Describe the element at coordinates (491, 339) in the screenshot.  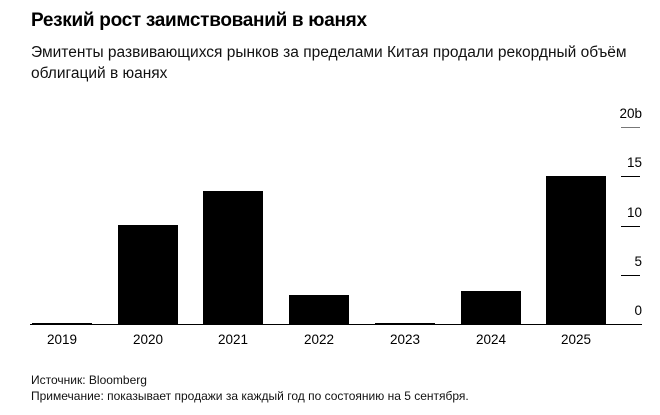
I see `x-tick-label: 2024` at that location.